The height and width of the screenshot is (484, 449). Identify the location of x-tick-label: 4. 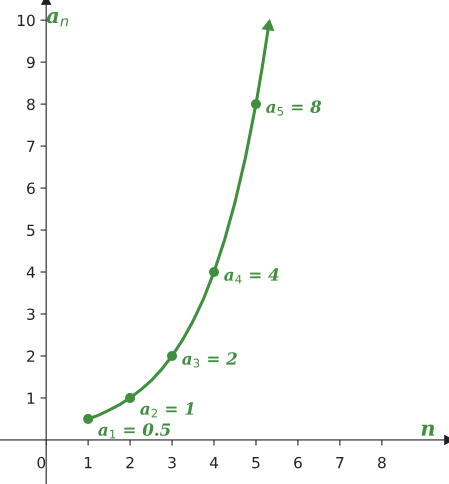
(214, 462).